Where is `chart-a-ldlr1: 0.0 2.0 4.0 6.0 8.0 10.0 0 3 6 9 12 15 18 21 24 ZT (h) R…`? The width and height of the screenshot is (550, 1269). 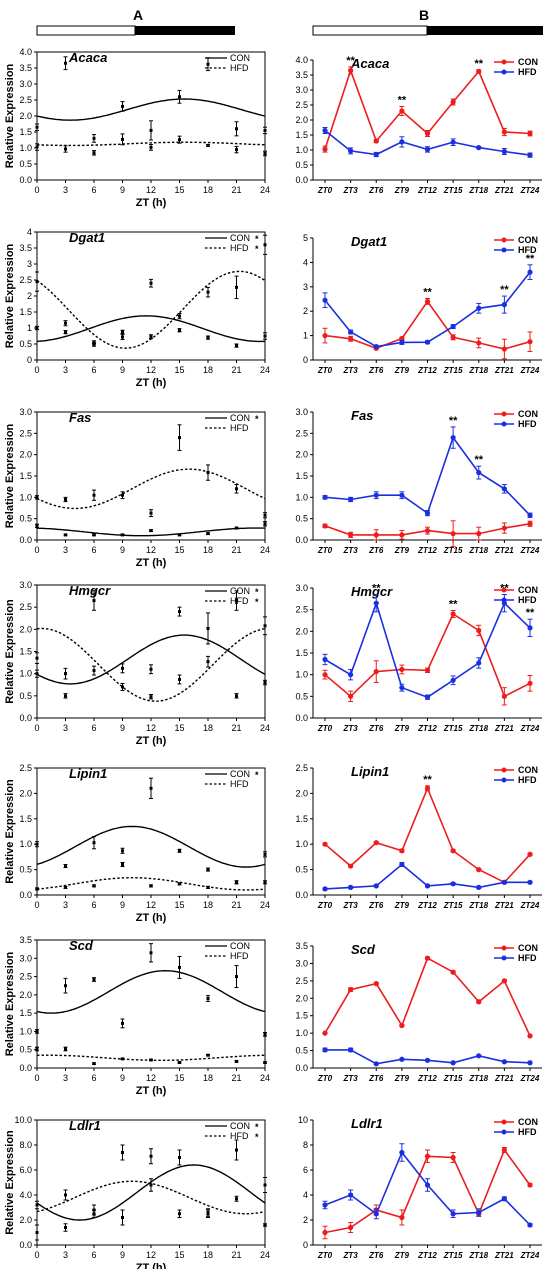
chart-a-ldlr1: 0.0 2.0 4.0 6.0 8.0 10.0 0 3 6 9 12 15 18 21 24 ZT (h) R… is located at coordinates (137, 1192).